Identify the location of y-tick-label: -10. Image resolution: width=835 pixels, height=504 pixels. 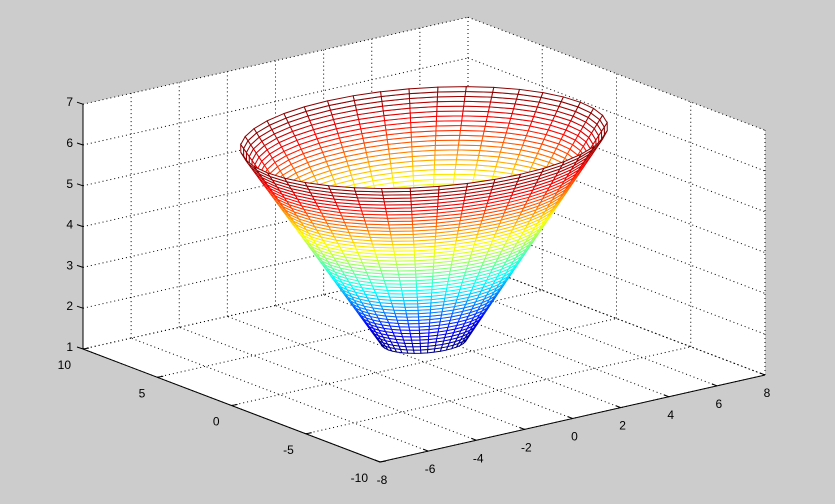
(360, 478).